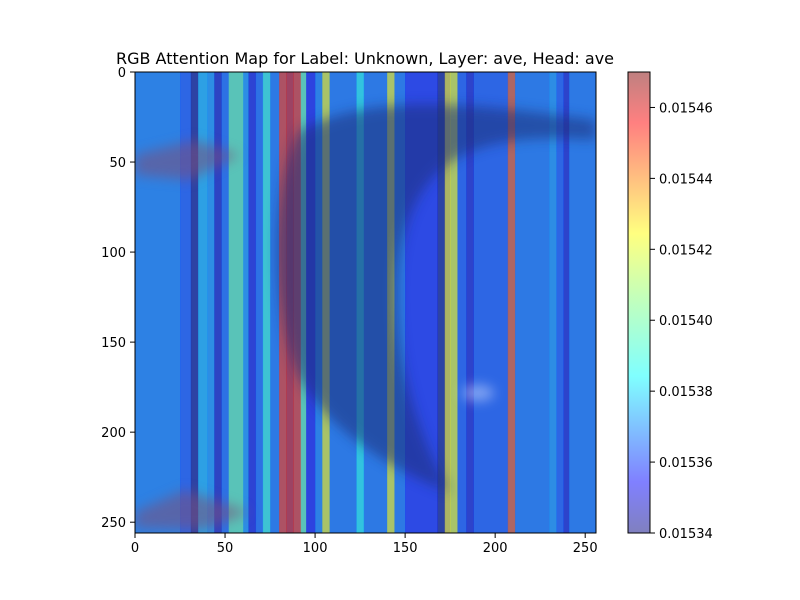  What do you see at coordinates (686, 321) in the screenshot?
I see `colorbar-tick-label: 0.01540` at bounding box center [686, 321].